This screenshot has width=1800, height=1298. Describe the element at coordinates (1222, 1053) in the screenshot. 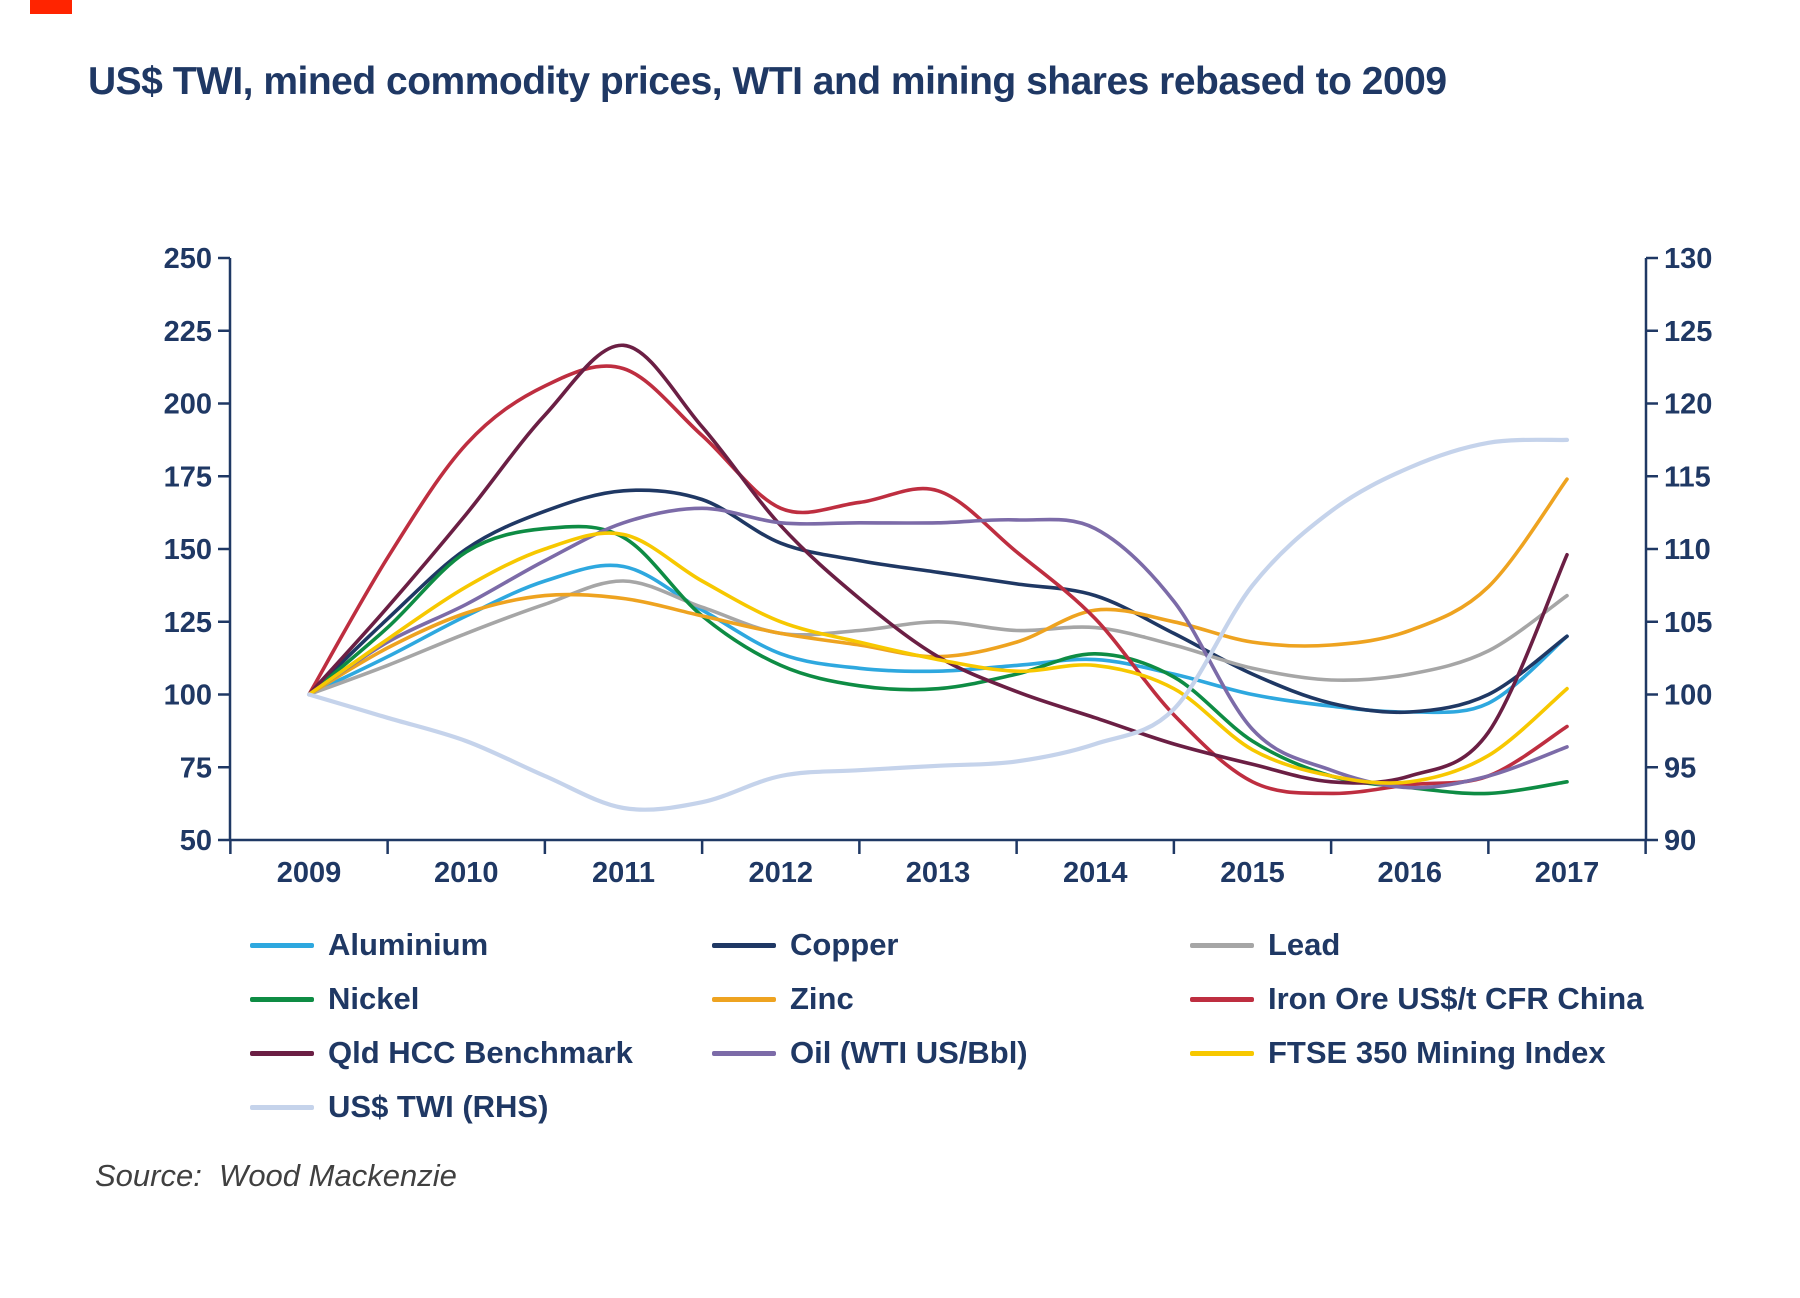

I see `legend-swatch-ftse-350-mining-index` at that location.